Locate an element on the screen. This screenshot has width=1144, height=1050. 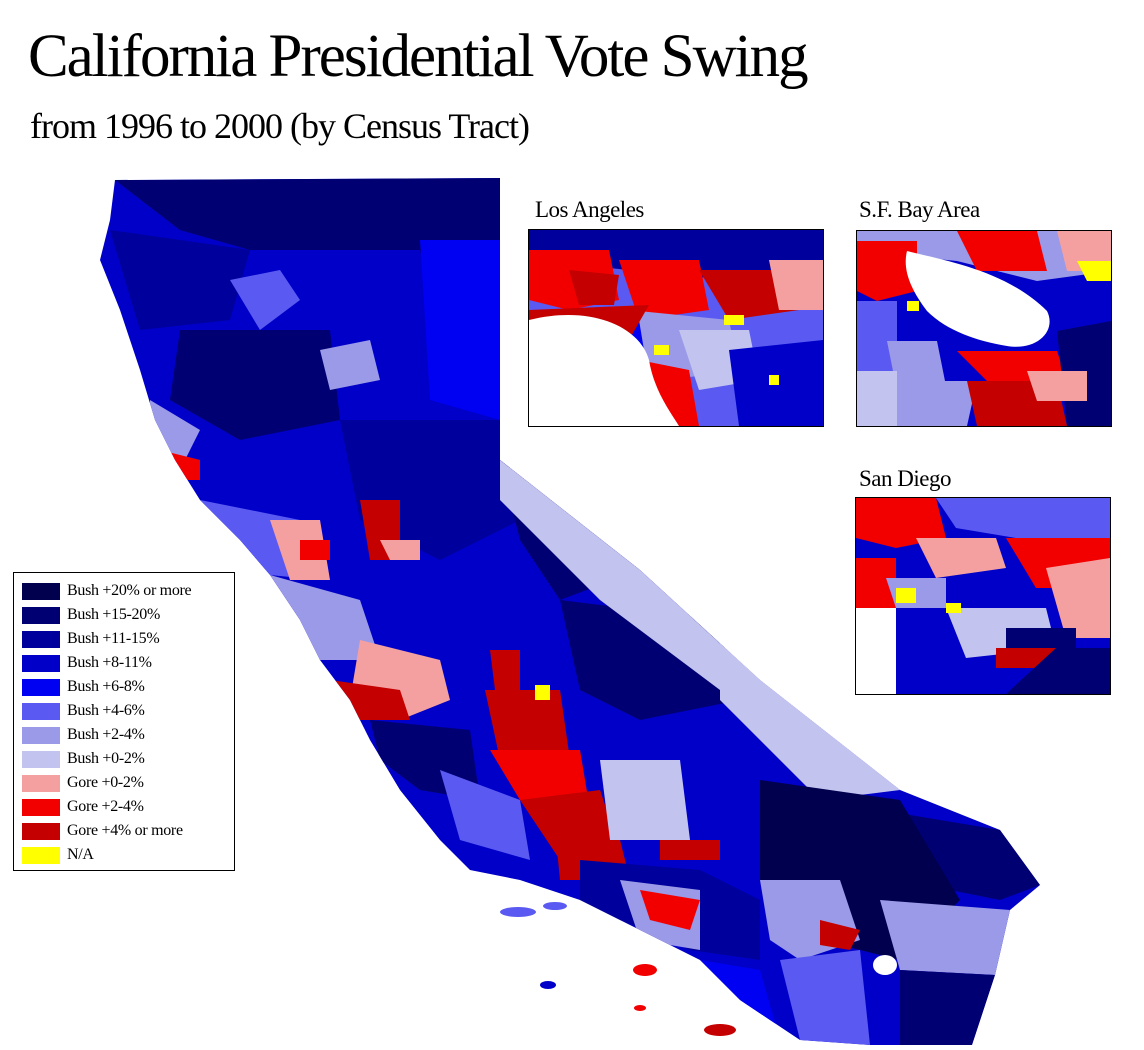
legend-label: Bush +2-4% is located at coordinates (106, 734).